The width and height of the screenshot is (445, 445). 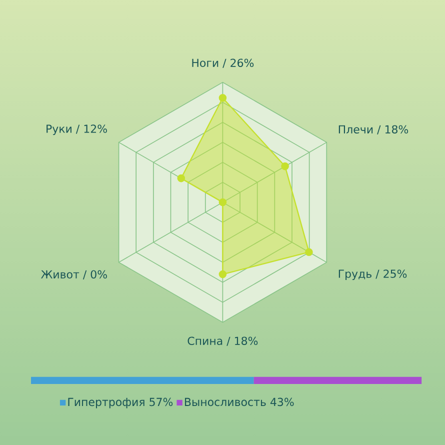 I want to click on spoke-label: Грудь / 25%, so click(x=372, y=275).